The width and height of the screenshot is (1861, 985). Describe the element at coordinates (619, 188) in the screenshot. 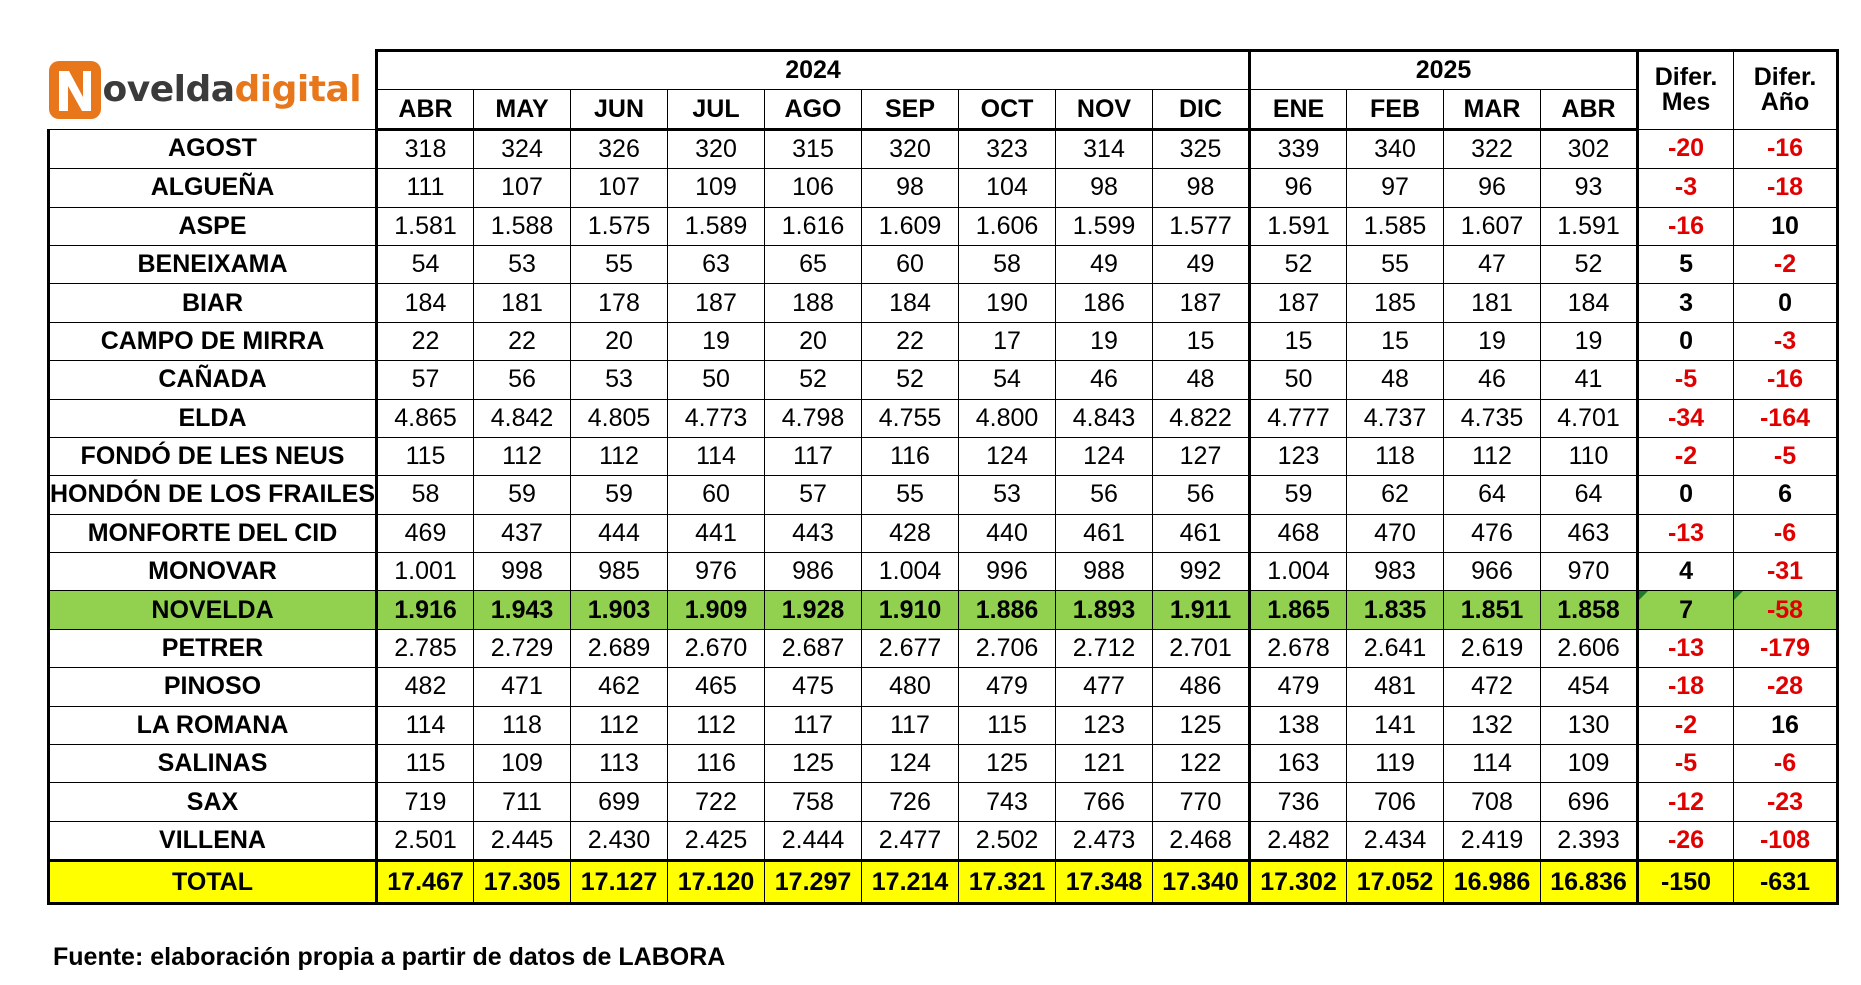

I see `value-cell: 107` at that location.